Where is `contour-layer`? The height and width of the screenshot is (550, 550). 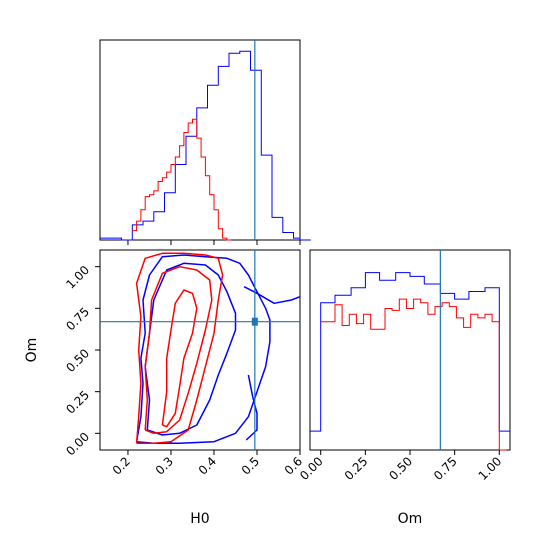 contour-layer is located at coordinates (218, 348).